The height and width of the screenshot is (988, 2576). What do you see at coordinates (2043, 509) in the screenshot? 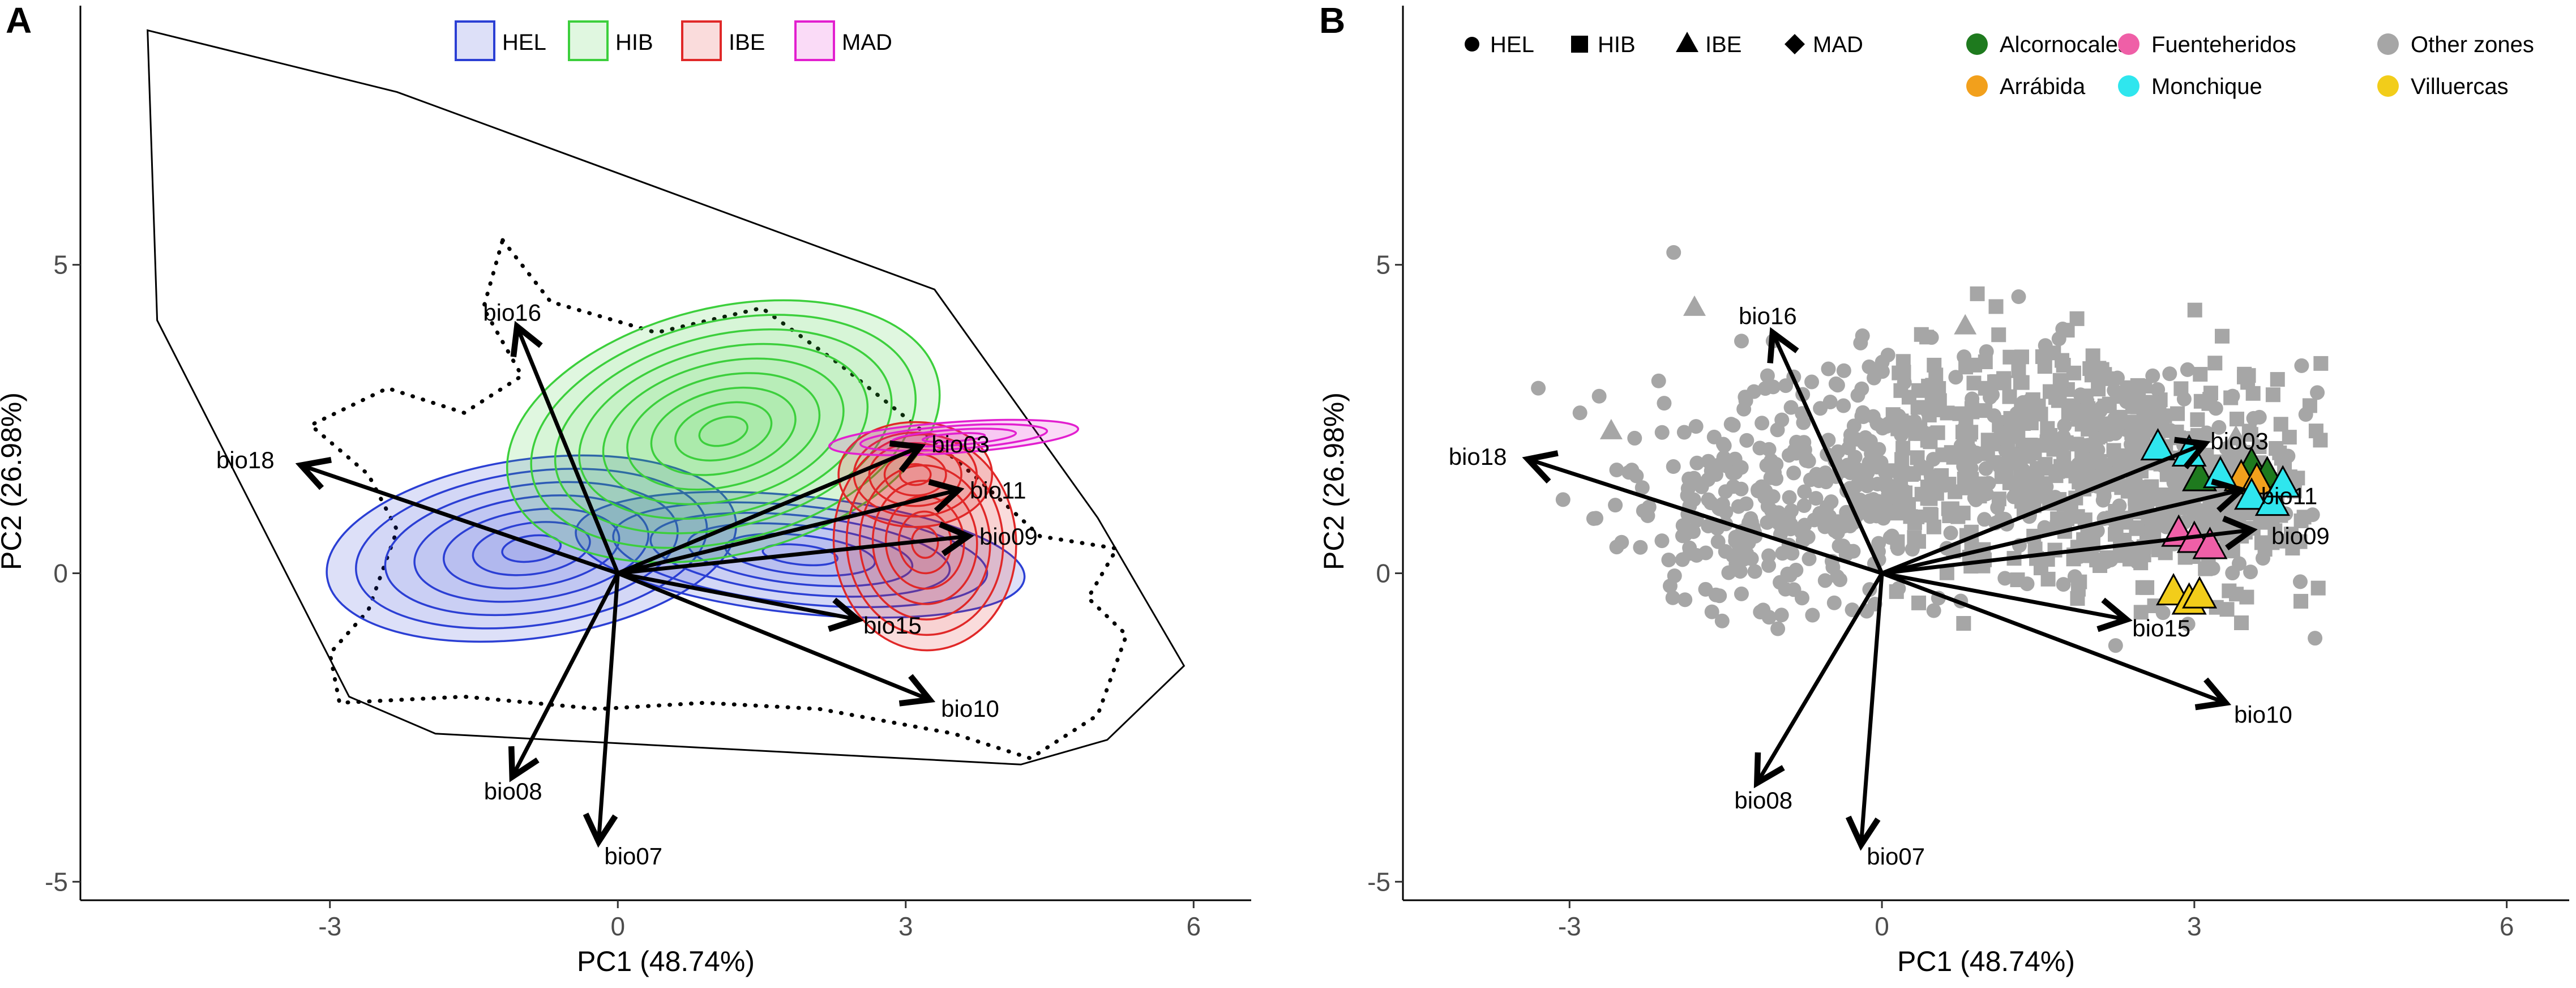
I see `b-vector-bio03` at bounding box center [2043, 509].